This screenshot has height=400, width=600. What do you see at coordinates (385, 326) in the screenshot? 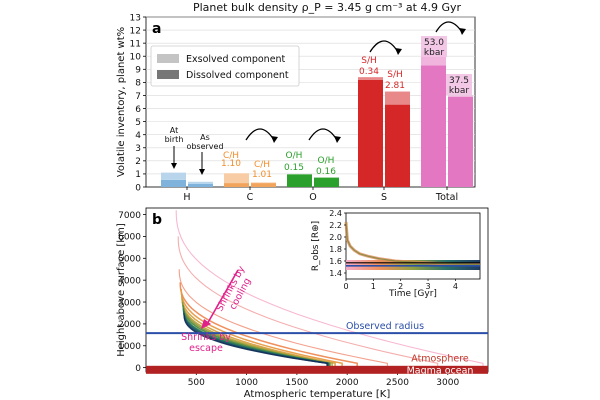
I see `observed-radius-label: Observed radius` at bounding box center [385, 326].